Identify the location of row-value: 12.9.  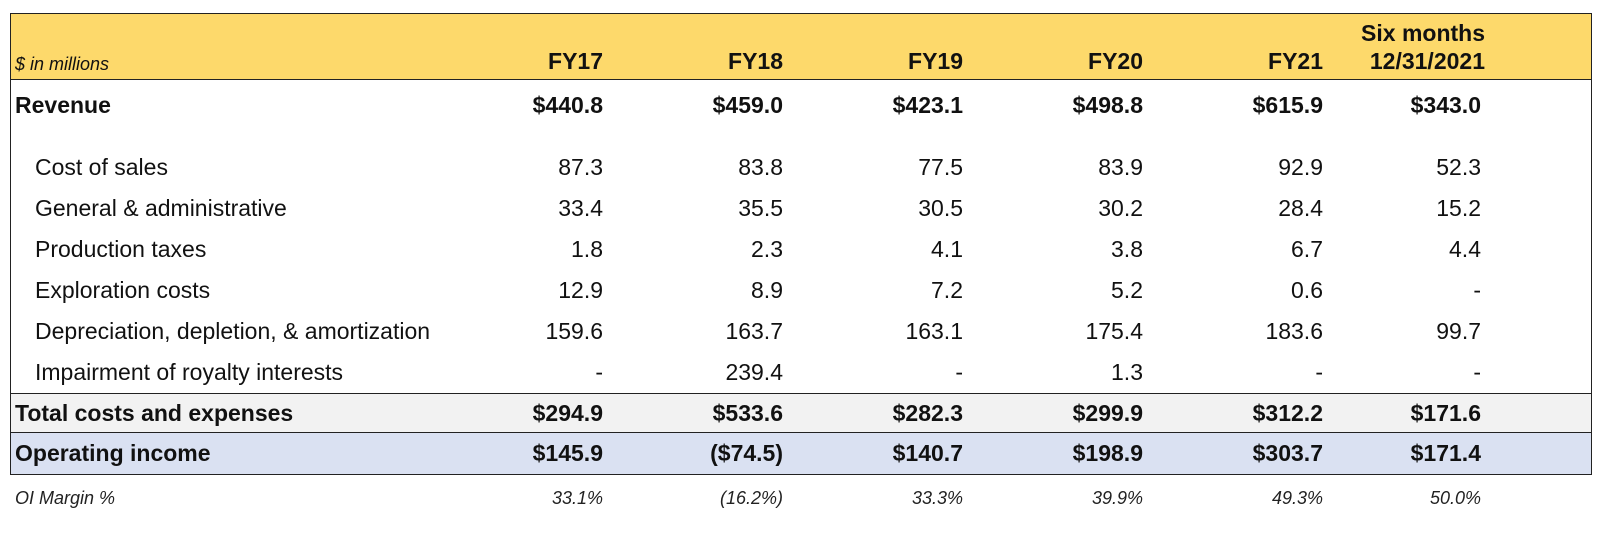
(580, 290).